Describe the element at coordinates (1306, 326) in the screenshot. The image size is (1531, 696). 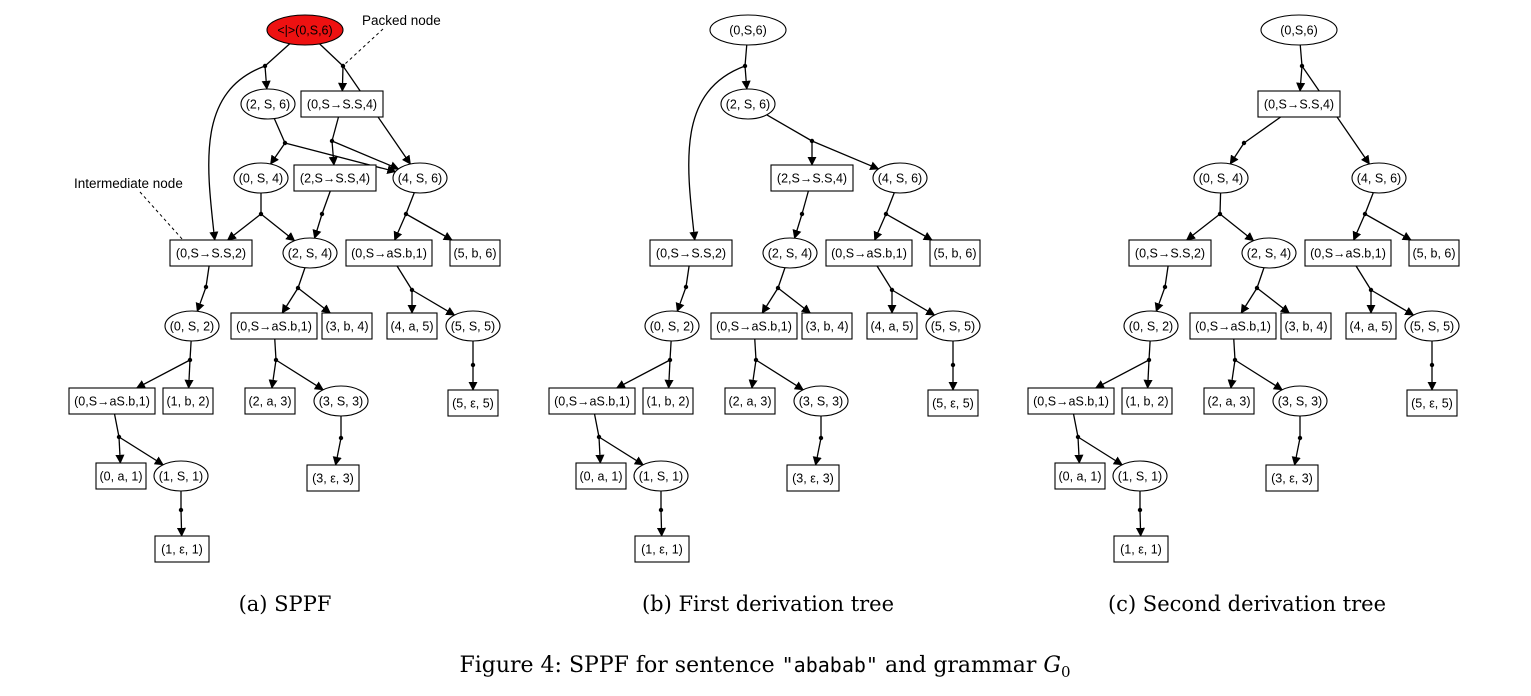
I see `node-n3b4: (3, b, 4)` at that location.